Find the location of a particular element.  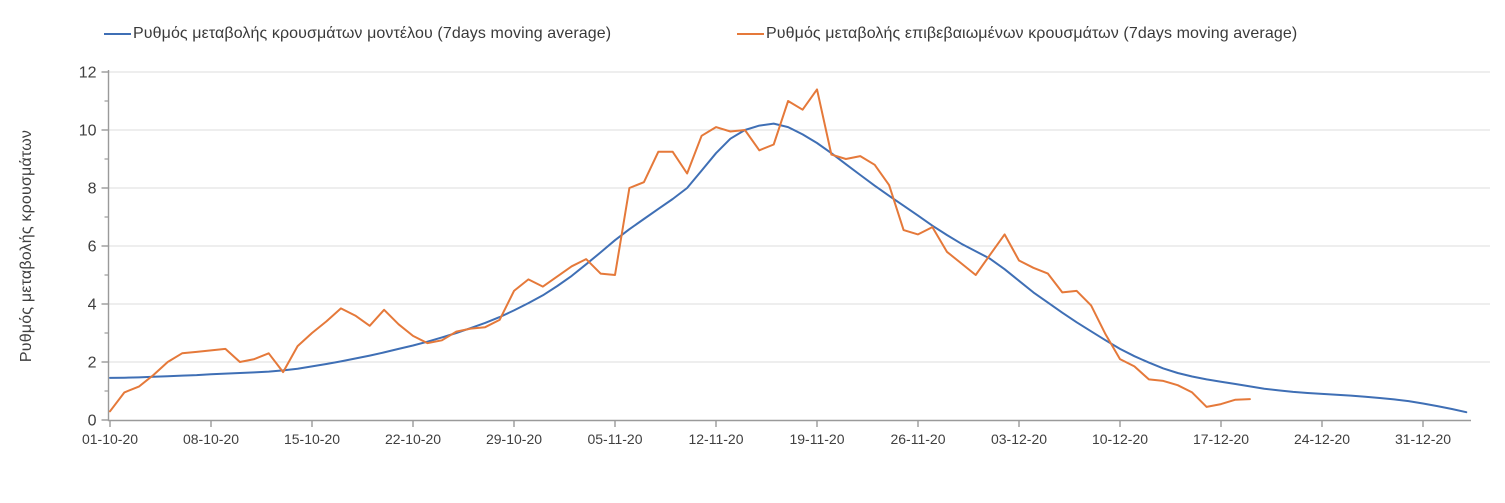

y-tick-label: 4 is located at coordinates (92, 305).